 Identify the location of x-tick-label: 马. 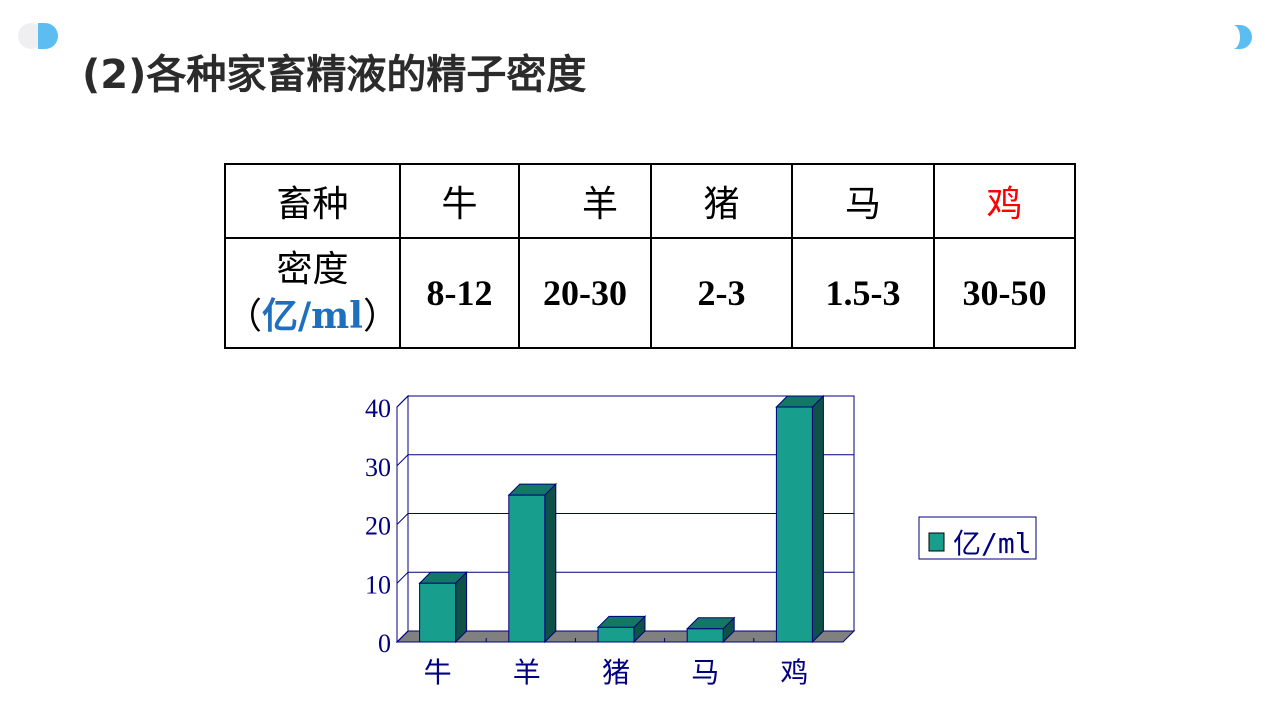
(705, 672).